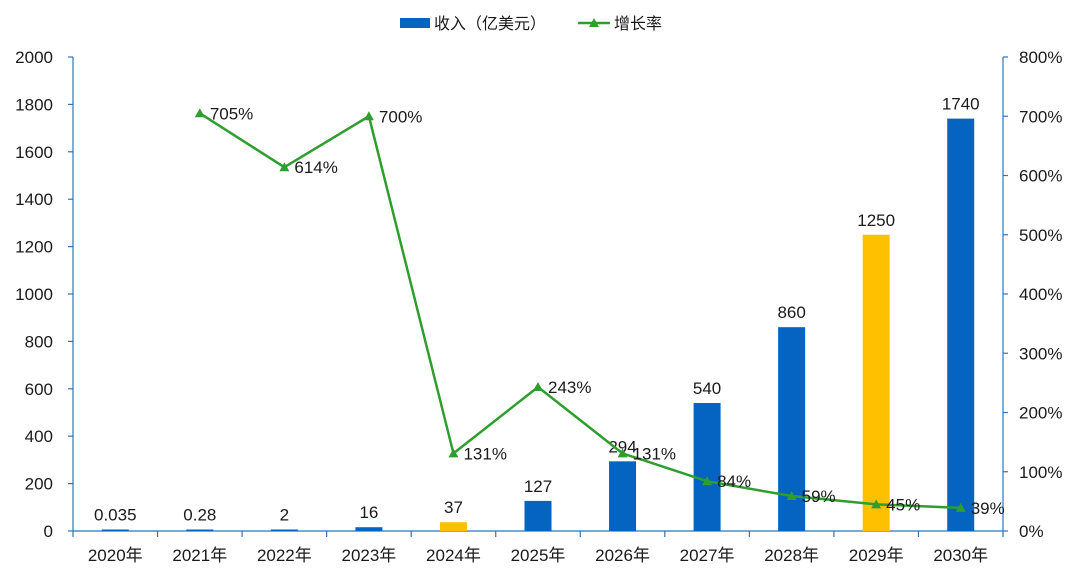  Describe the element at coordinates (734, 481) in the screenshot. I see `growth-value-label: 84%` at that location.